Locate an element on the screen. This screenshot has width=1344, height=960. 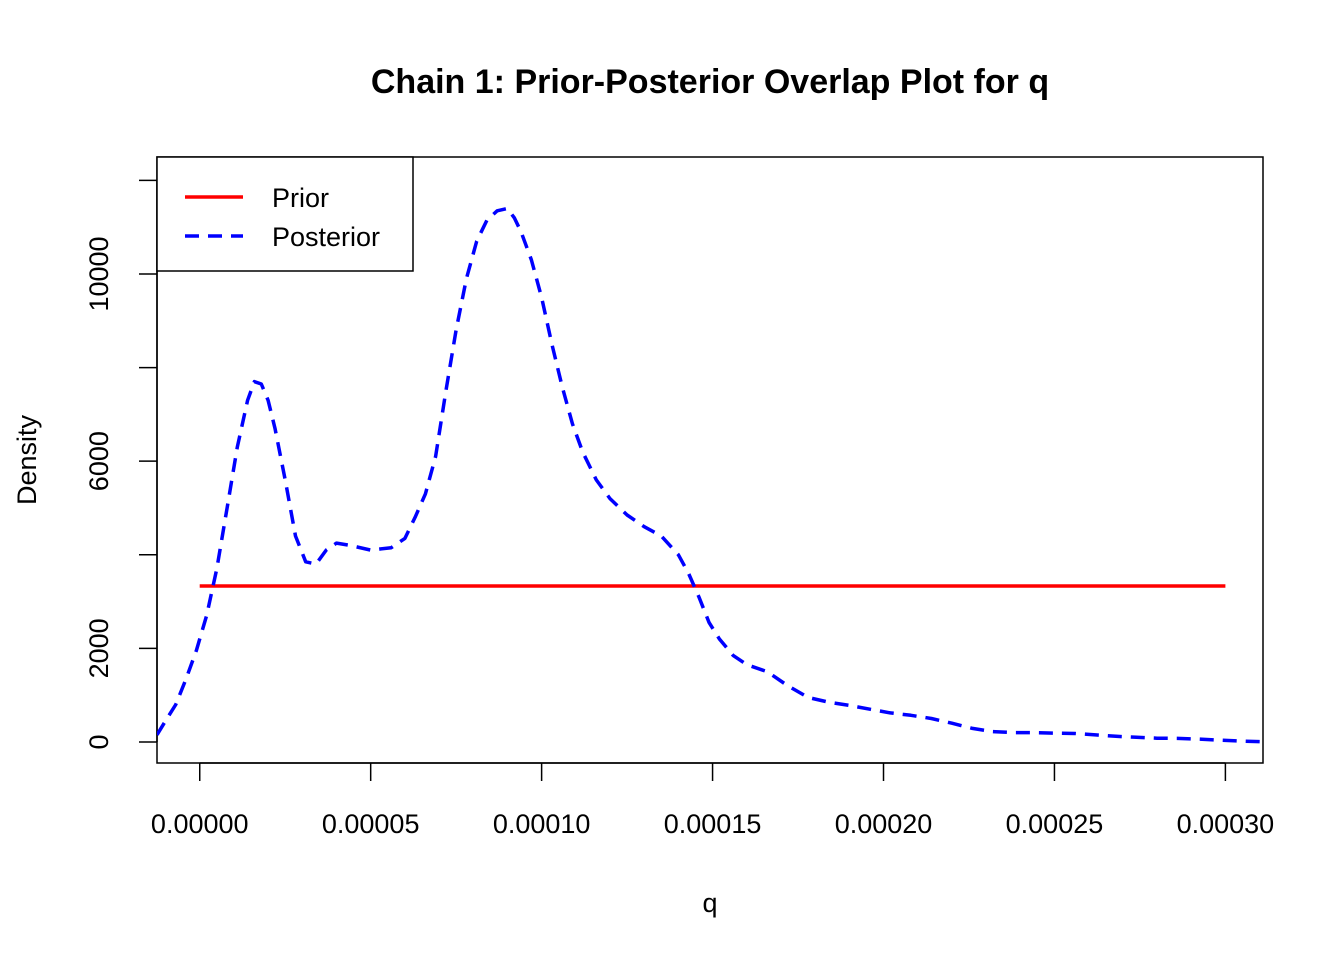
legend-label-posterior: Posterior is located at coordinates (326, 237).